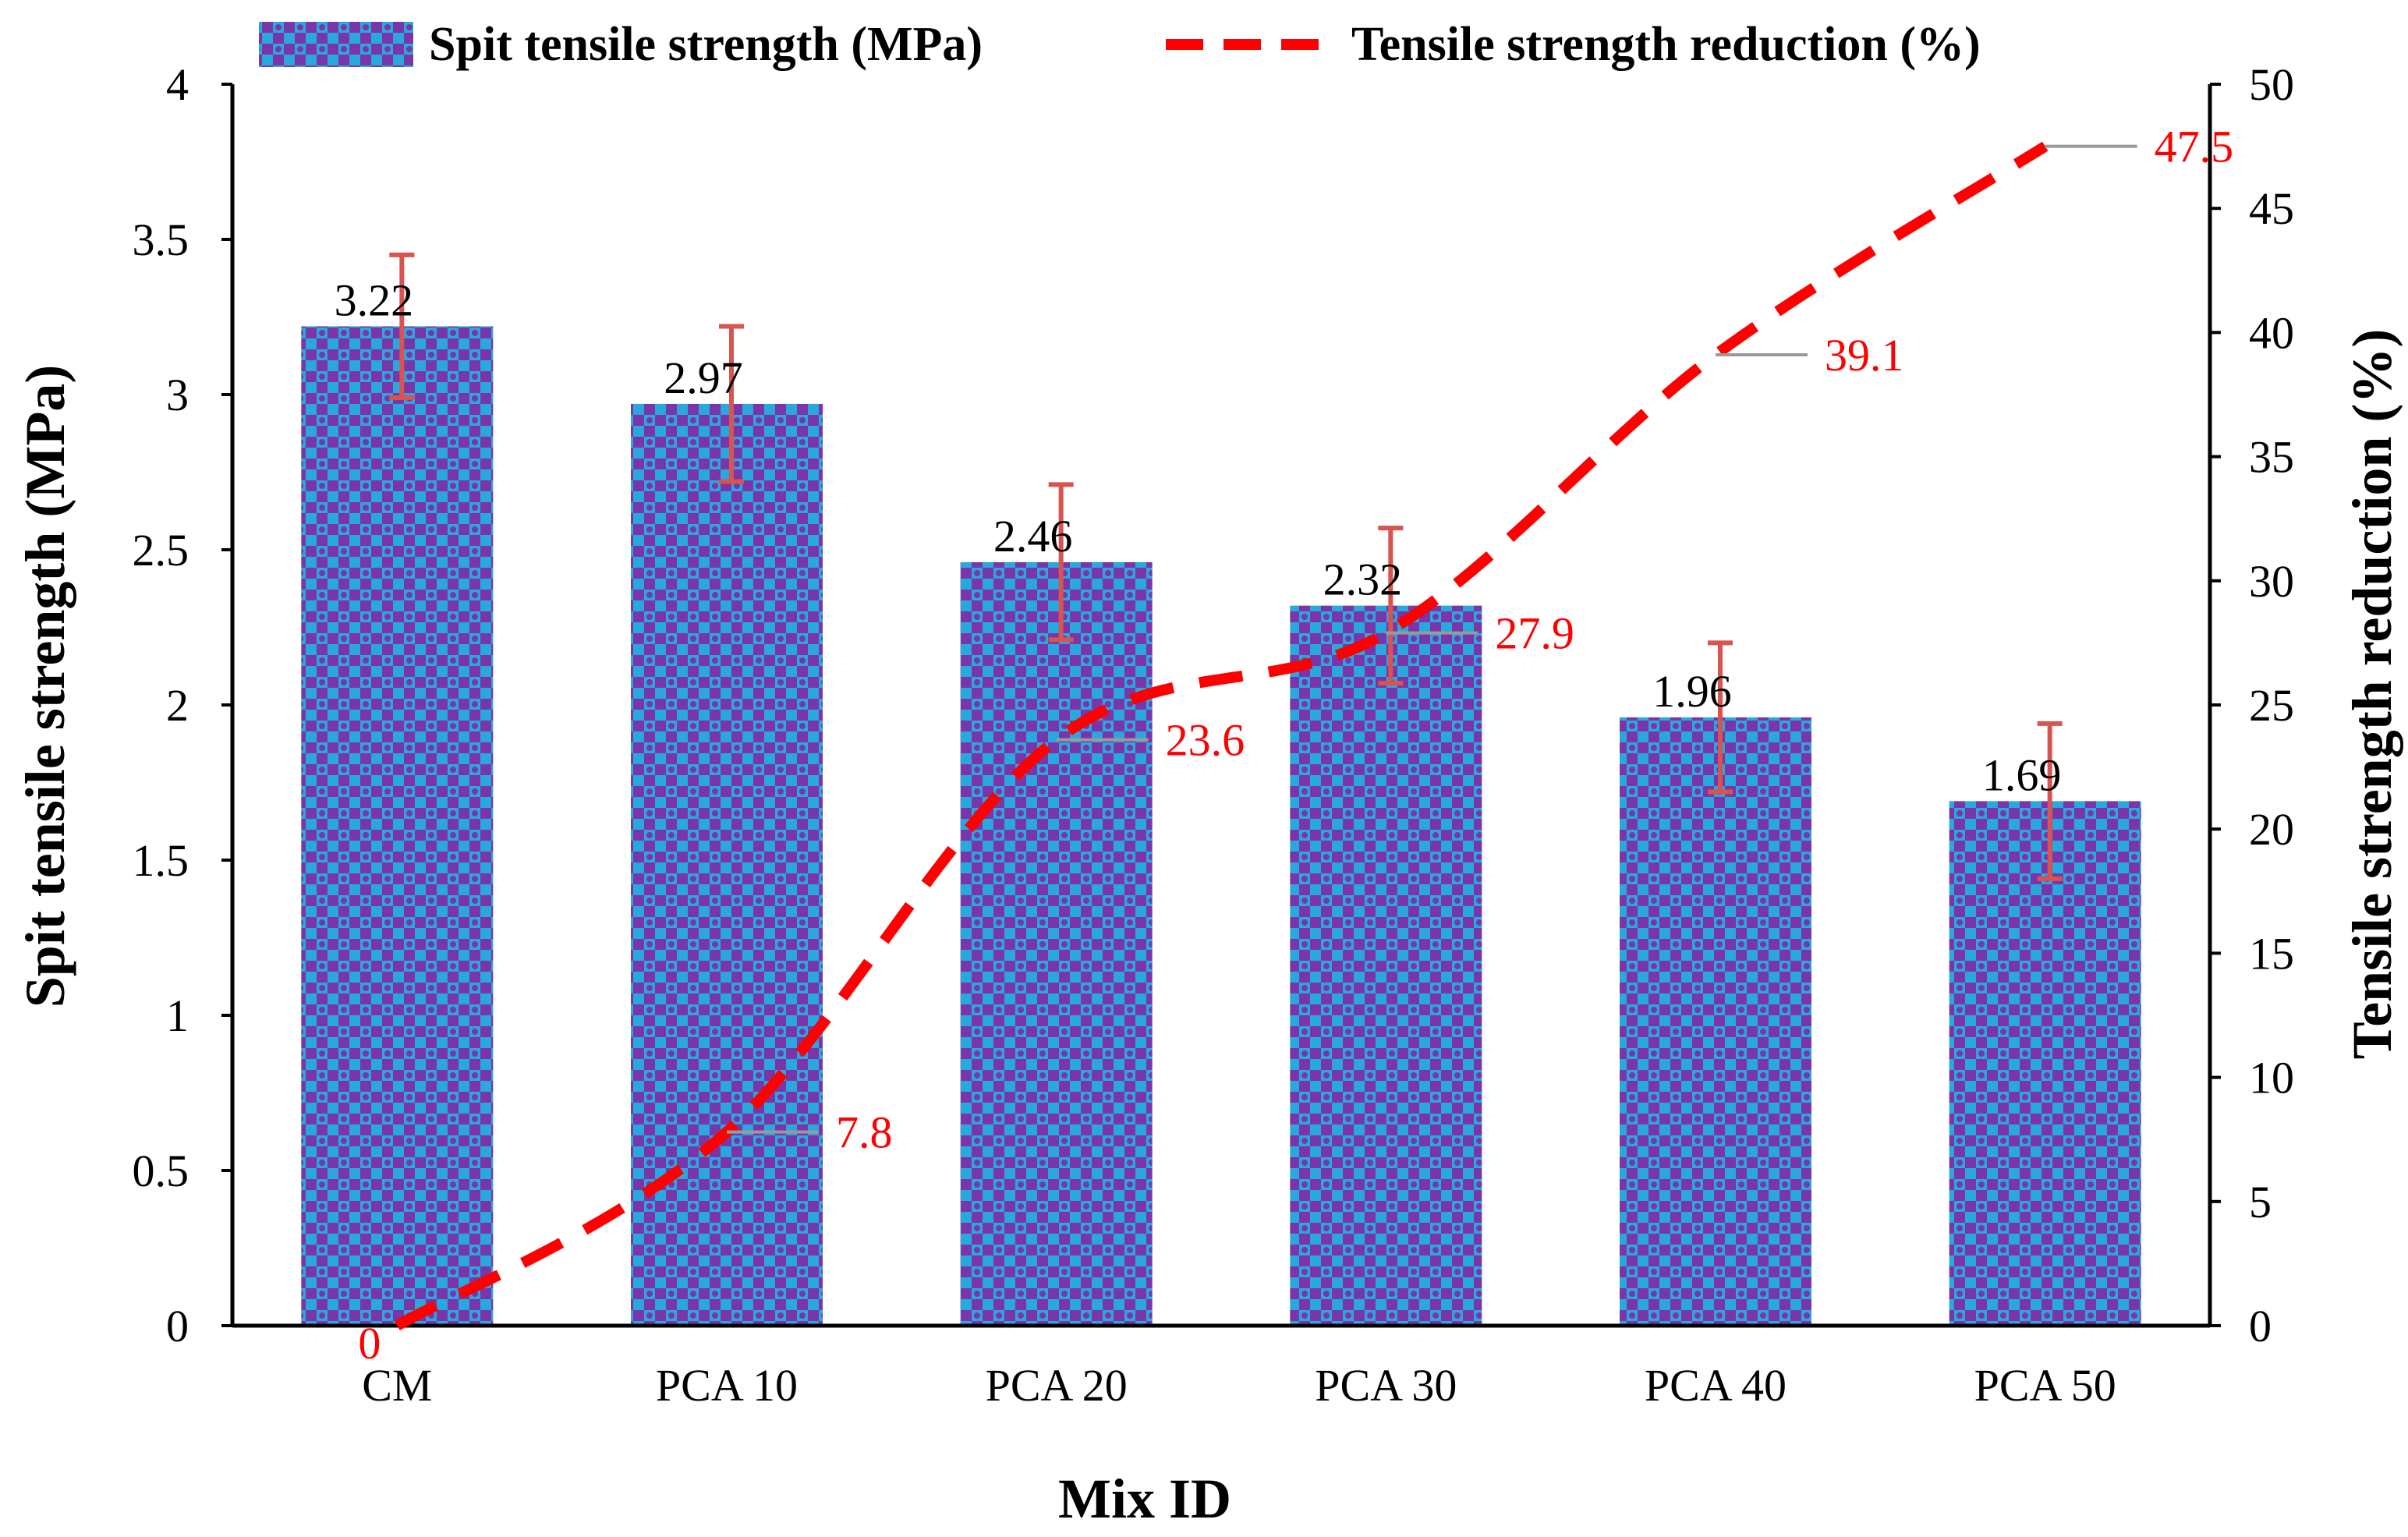 Image resolution: width=2408 pixels, height=1537 pixels. I want to click on y2-tick-label: 5, so click(2260, 1202).